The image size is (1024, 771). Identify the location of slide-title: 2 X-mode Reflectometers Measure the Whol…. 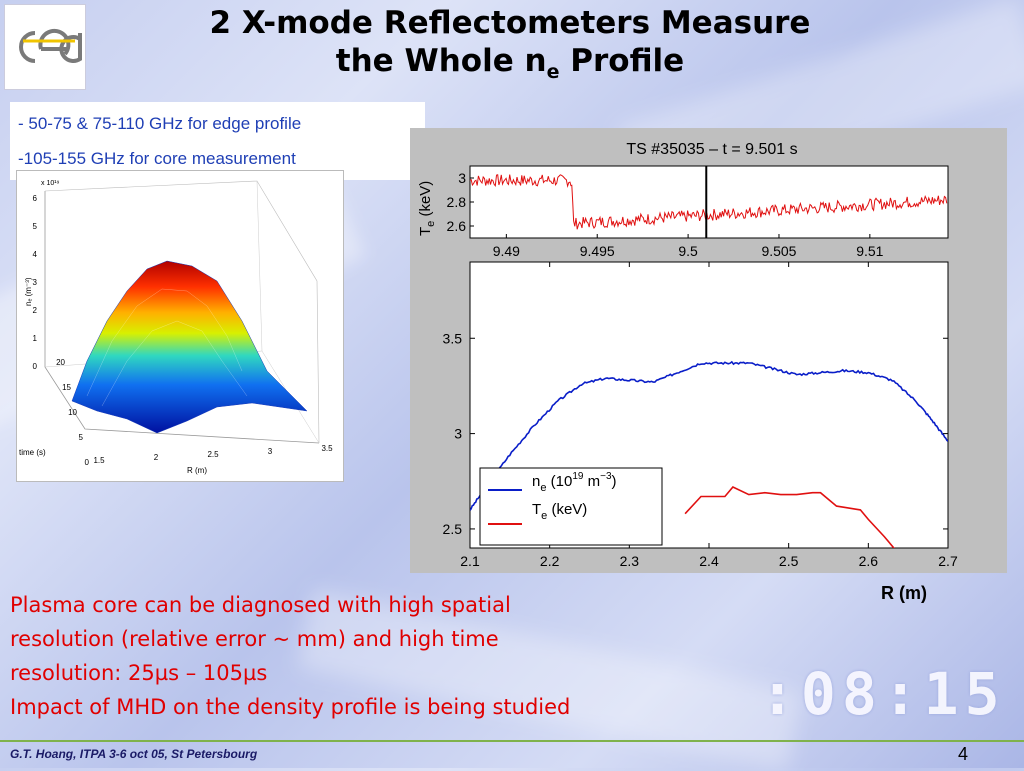
(510, 47).